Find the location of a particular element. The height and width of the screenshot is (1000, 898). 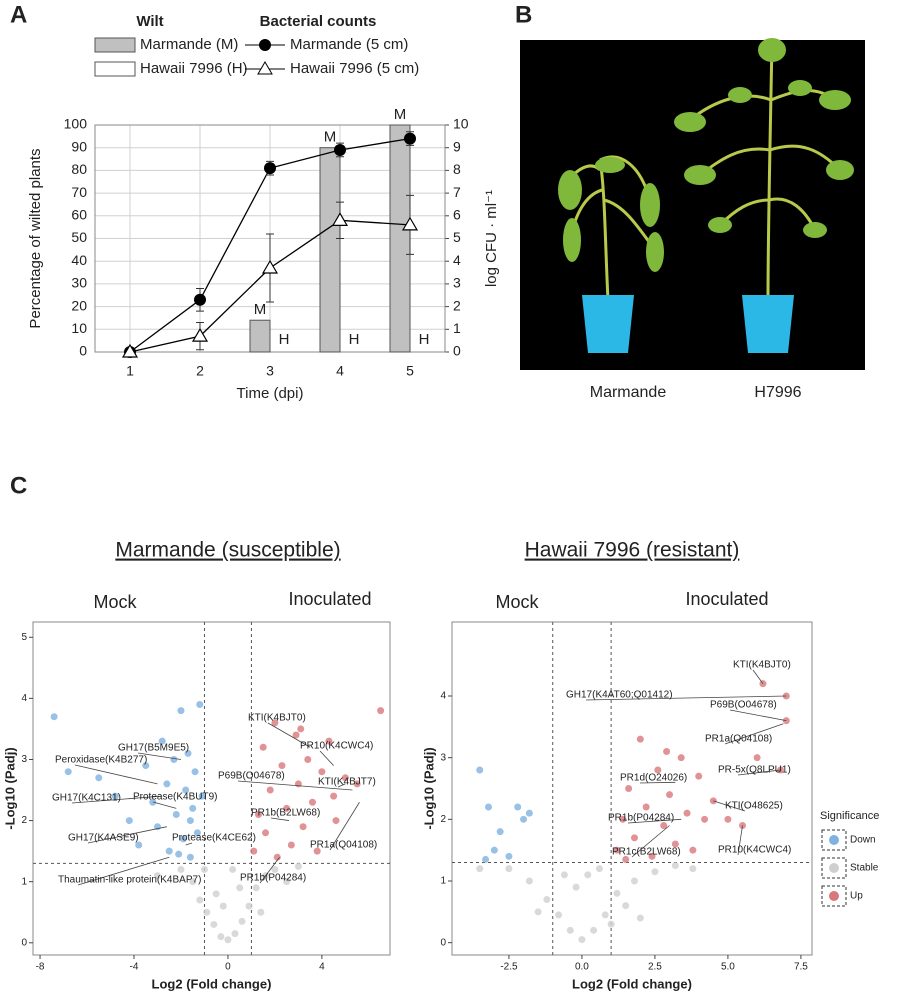

legend-label: Marmande (5 cm) is located at coordinates (349, 44).